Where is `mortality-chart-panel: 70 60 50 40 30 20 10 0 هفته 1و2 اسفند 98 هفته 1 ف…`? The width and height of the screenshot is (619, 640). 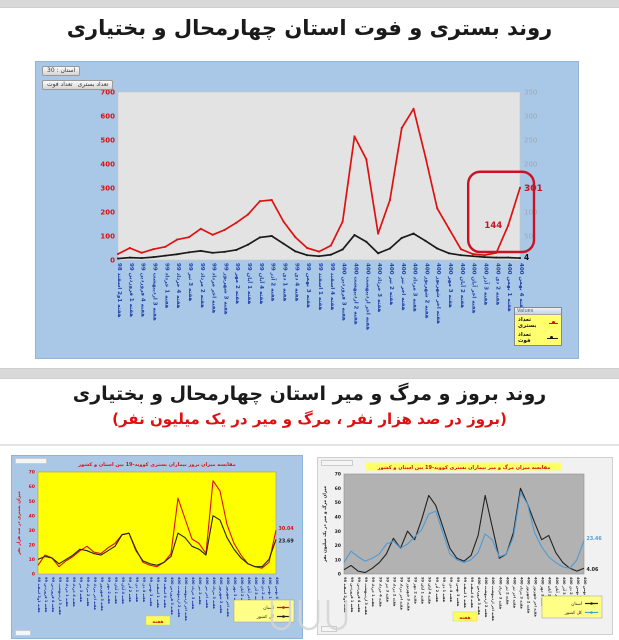
mortality-chart-panel: 70 60 50 40 30 20 10 0 هفته 1و2 اسفند 98 هفته 1 ف… is located at coordinates (465, 546).